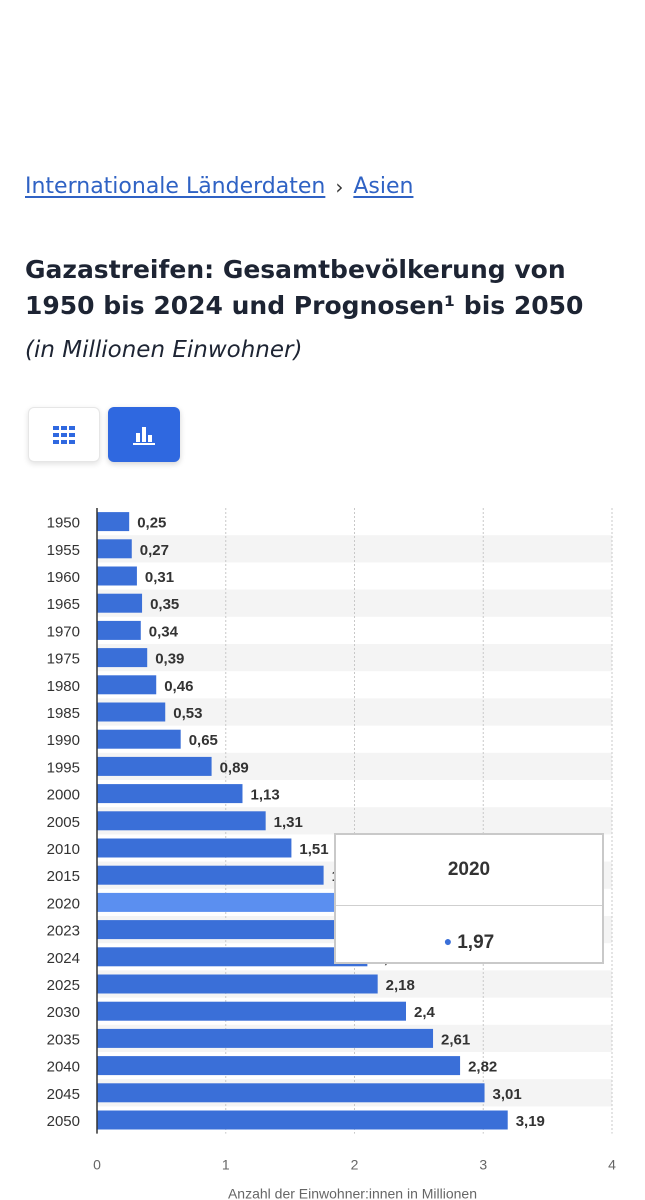 This screenshot has width=645, height=1200. What do you see at coordinates (63, 686) in the screenshot?
I see `category-label: 1980` at bounding box center [63, 686].